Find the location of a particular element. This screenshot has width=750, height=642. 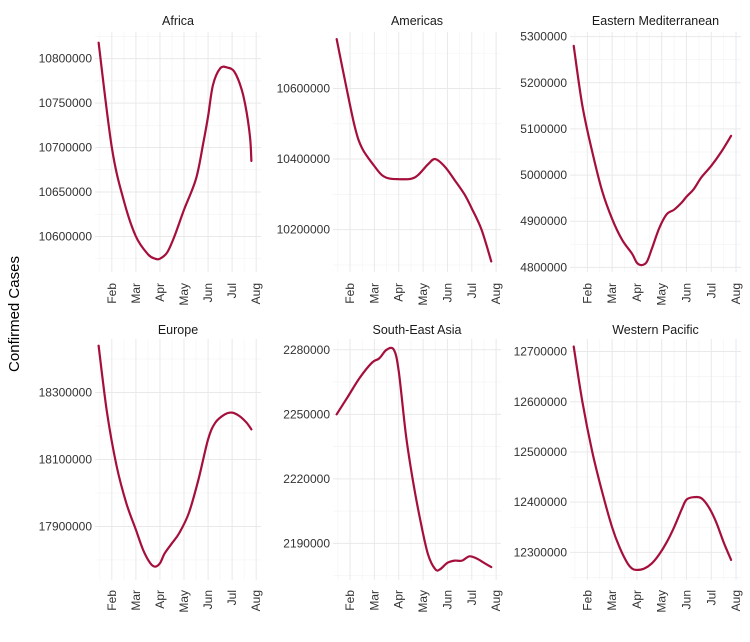

panel-title: Eastern Mediterranean is located at coordinates (655, 21).